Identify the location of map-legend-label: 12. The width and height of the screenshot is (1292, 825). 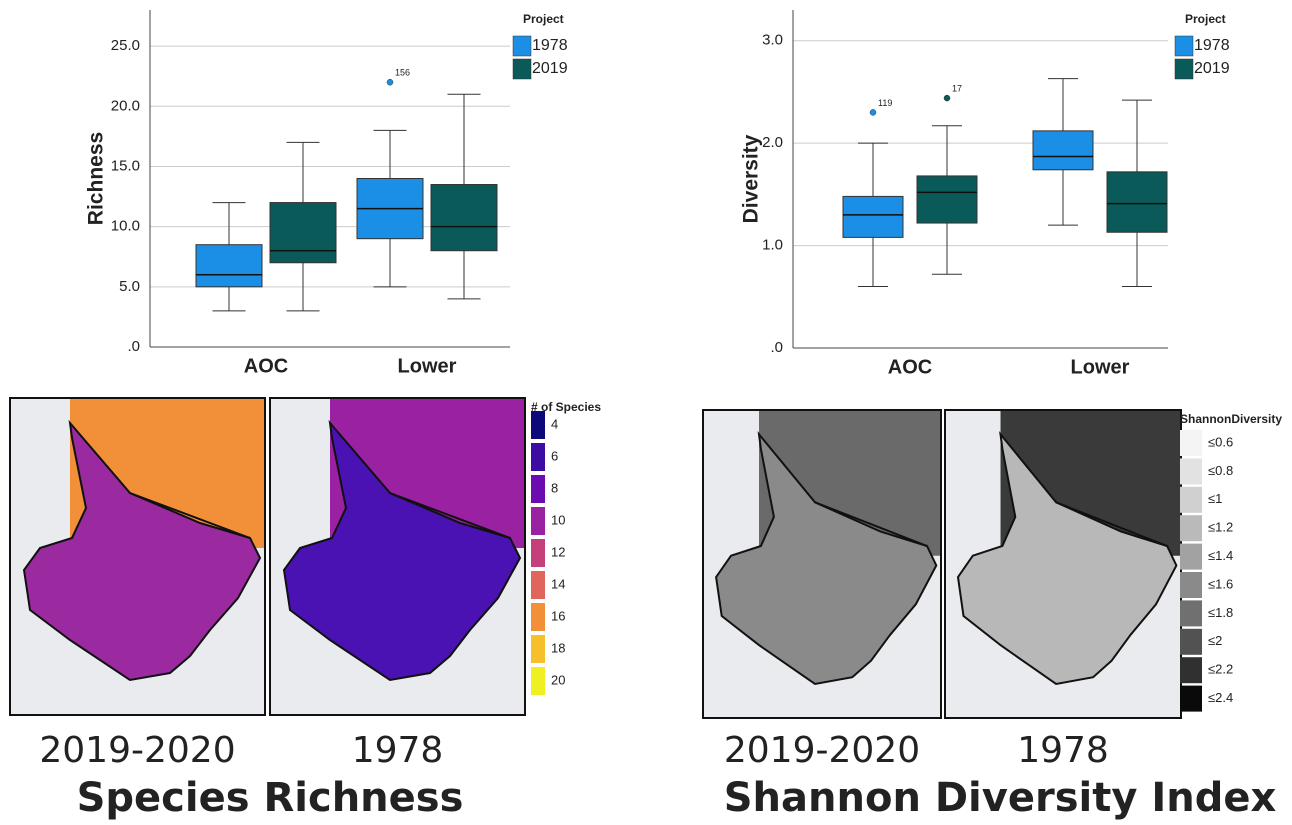
(558, 551).